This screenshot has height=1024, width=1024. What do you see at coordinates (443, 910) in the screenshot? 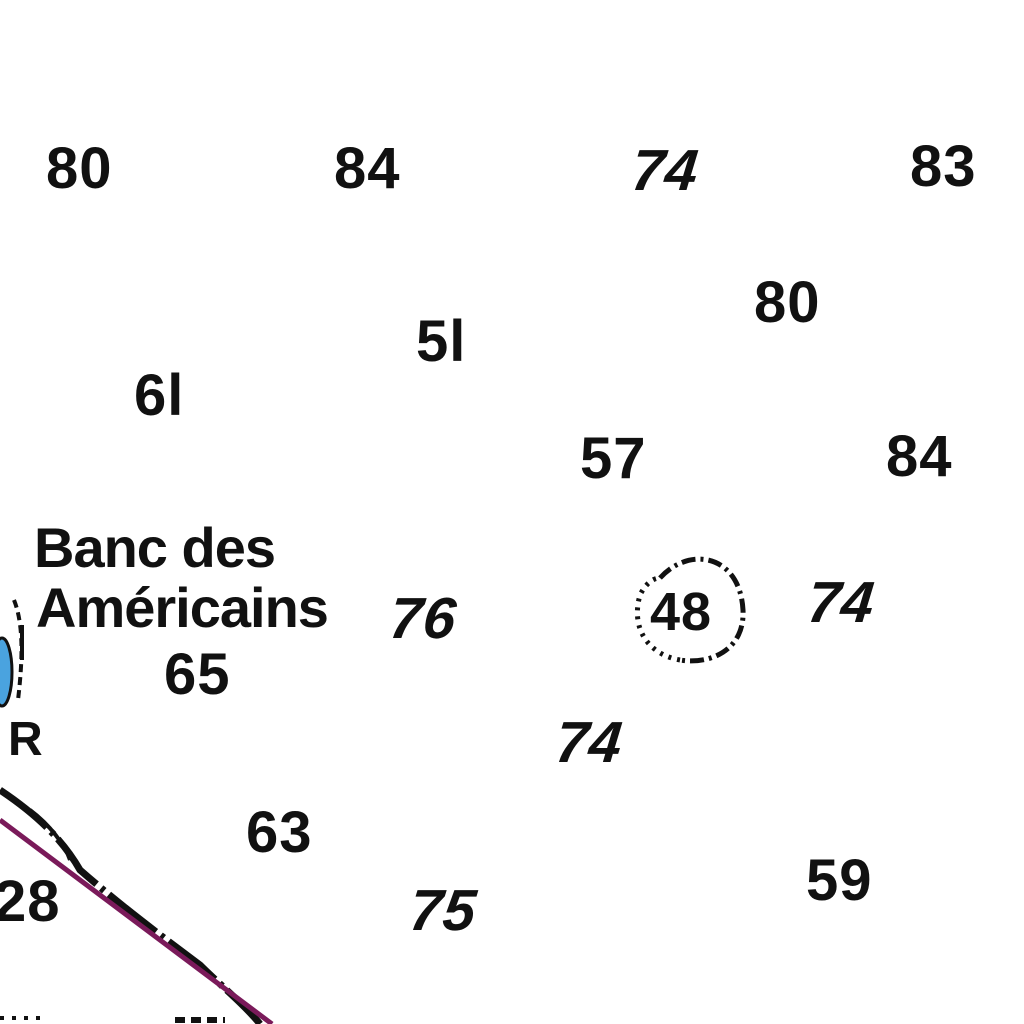
I see `depth-sounding: 75` at bounding box center [443, 910].